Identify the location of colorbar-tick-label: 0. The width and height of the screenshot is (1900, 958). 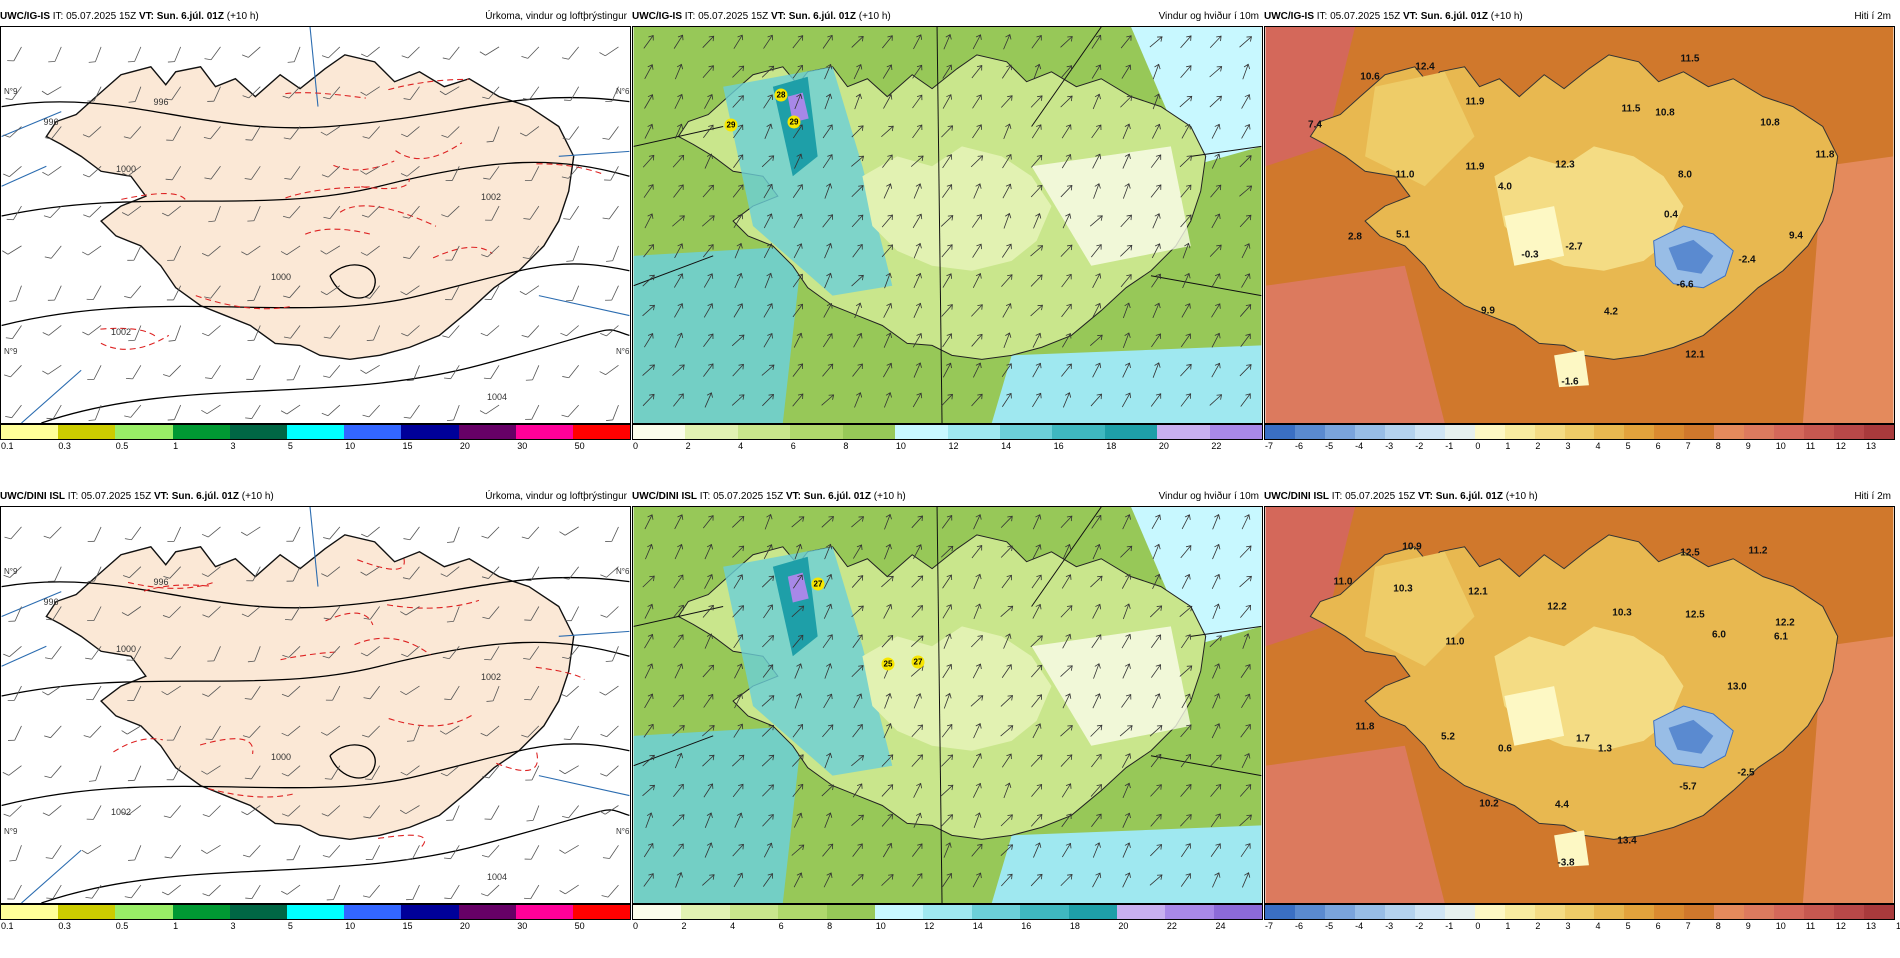
(1478, 446).